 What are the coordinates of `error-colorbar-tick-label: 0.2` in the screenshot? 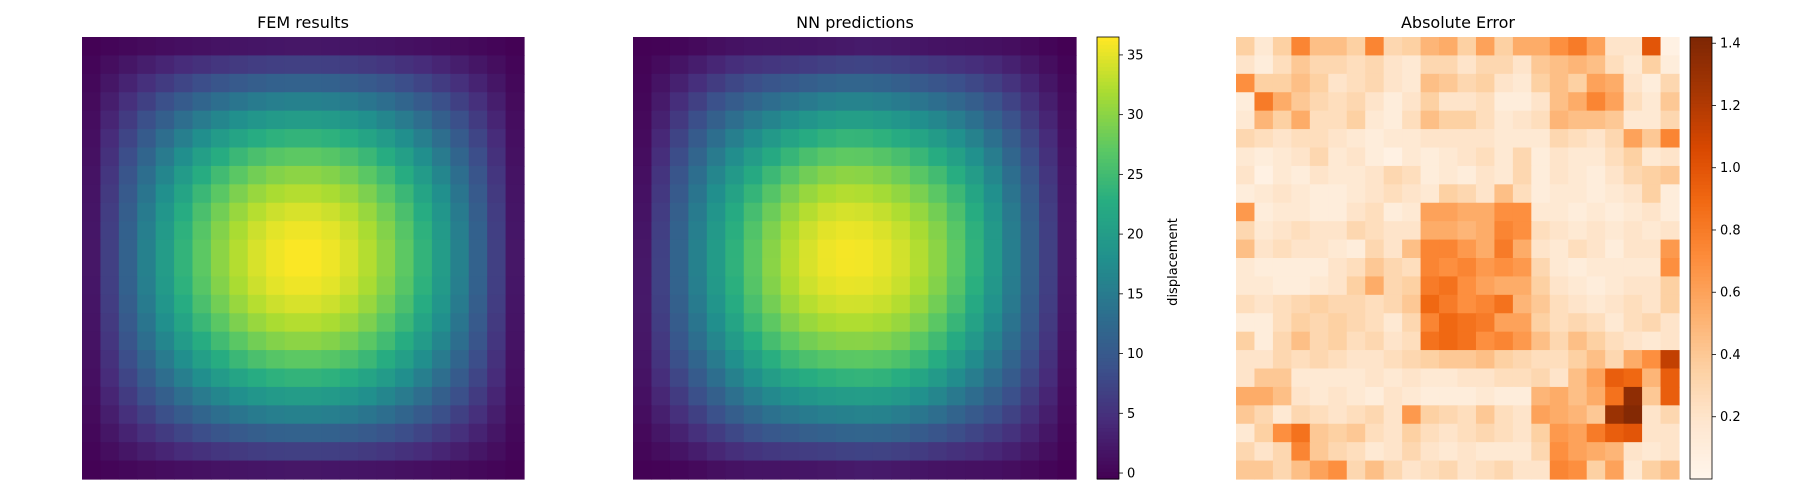 It's located at (1730, 417).